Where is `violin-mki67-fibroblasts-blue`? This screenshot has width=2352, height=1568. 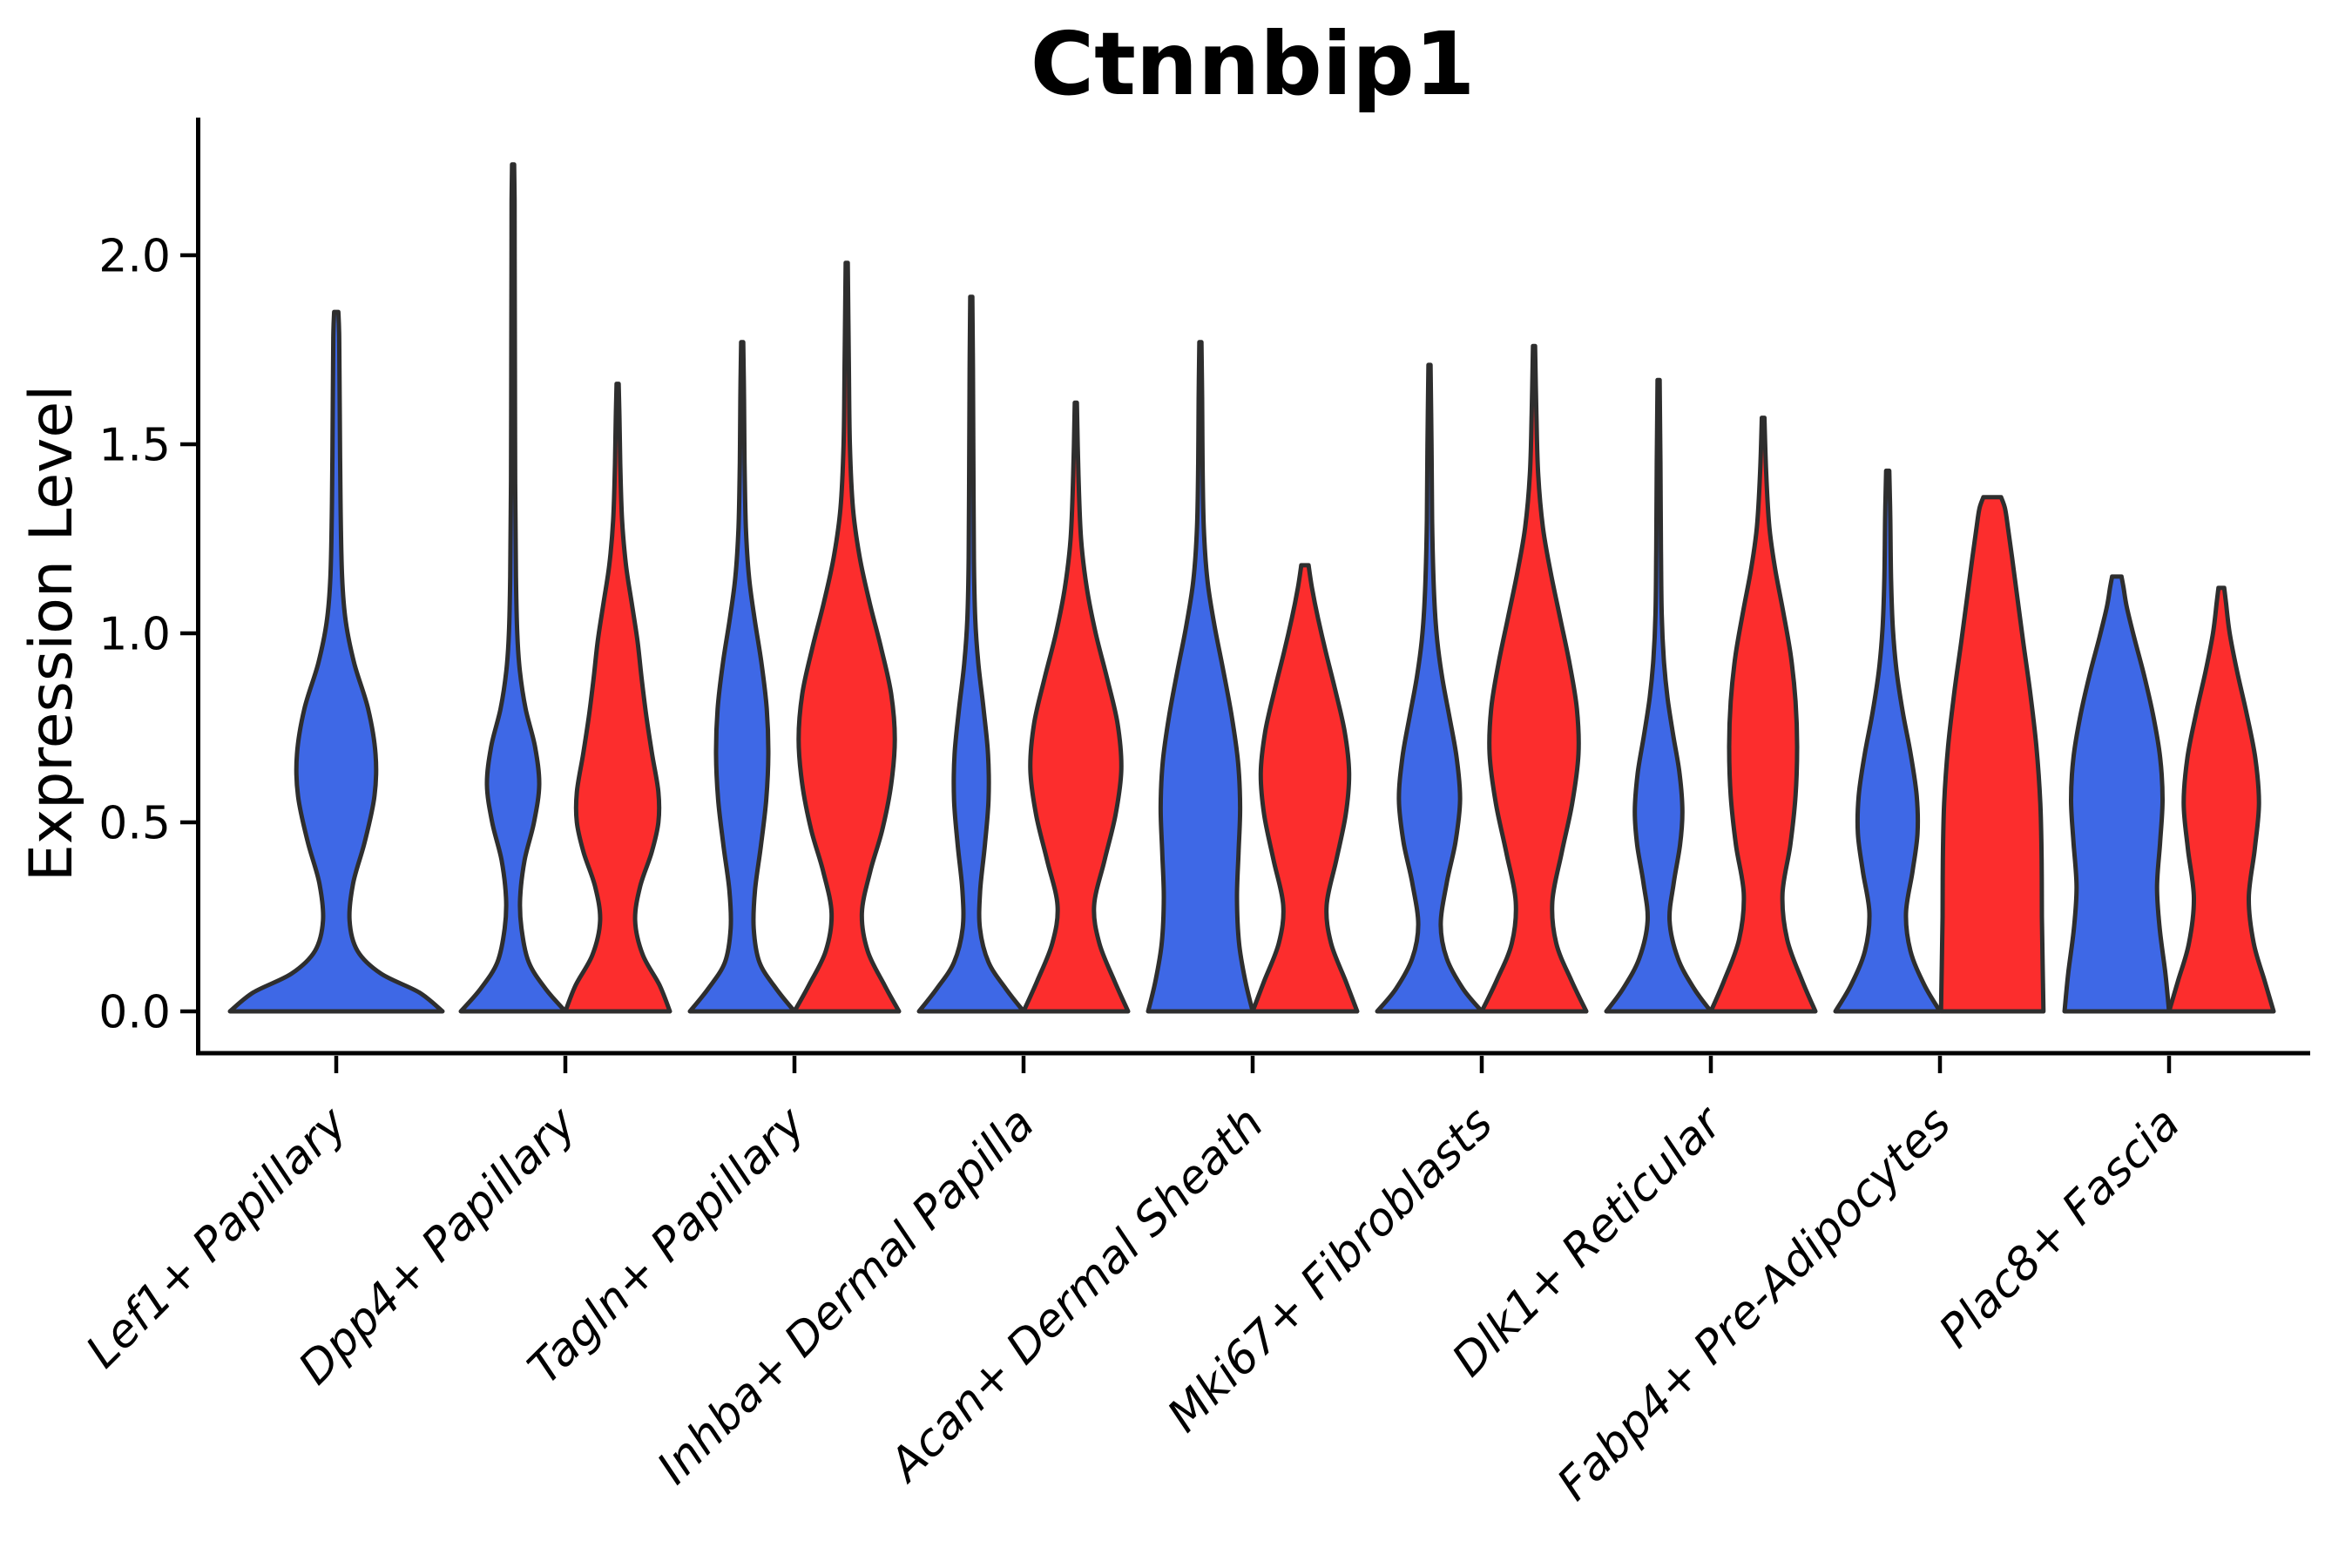 violin-mki67-fibroblasts-blue is located at coordinates (1429, 688).